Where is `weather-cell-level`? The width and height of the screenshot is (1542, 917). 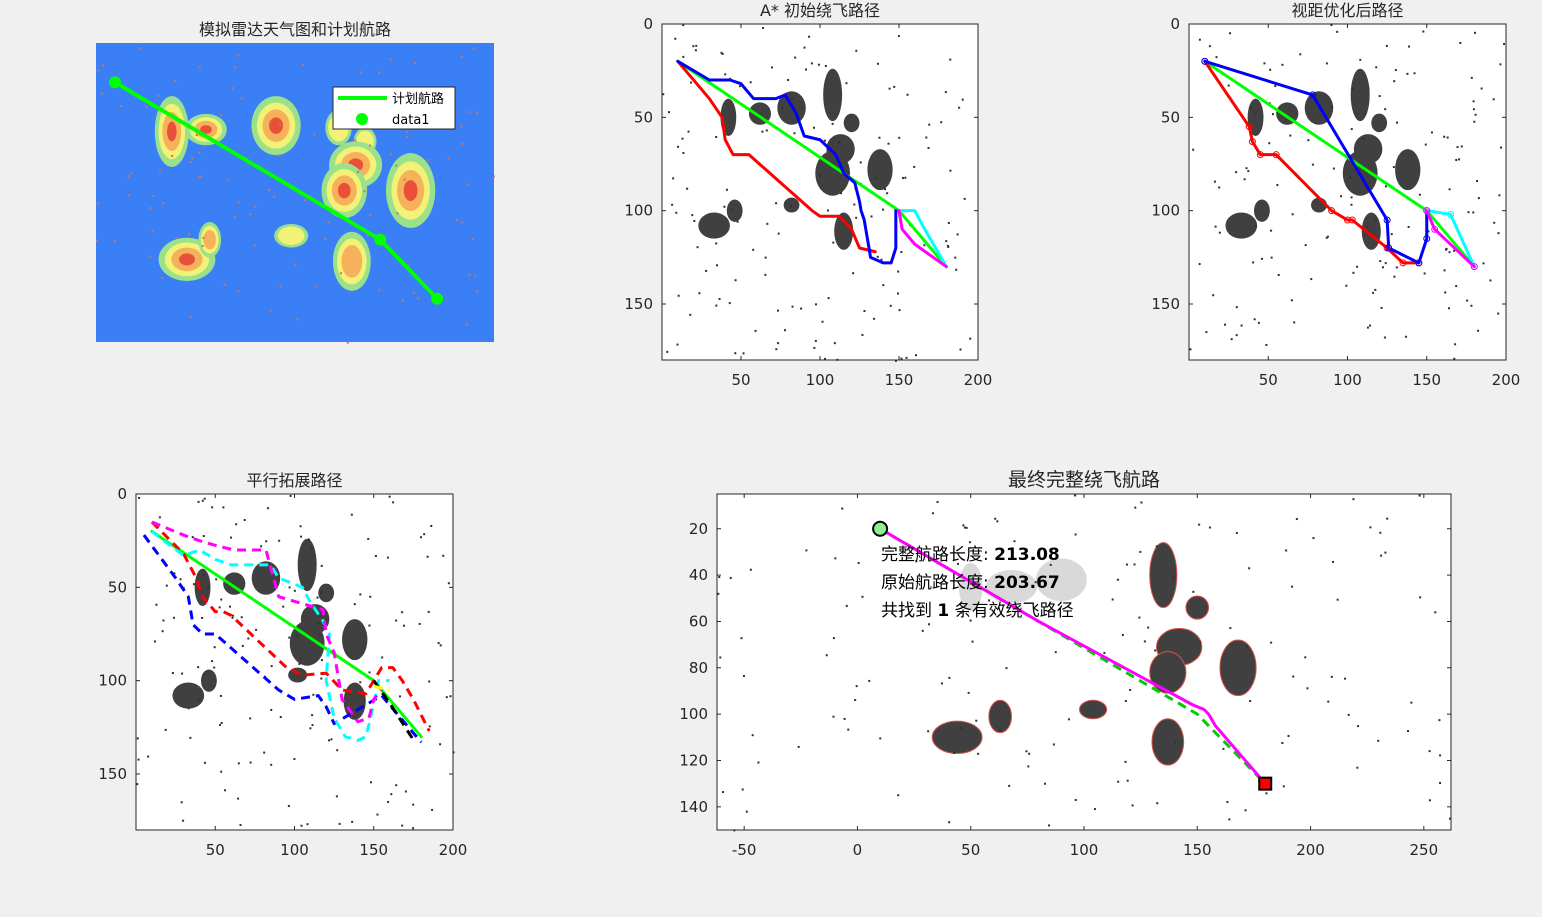 weather-cell-level is located at coordinates (172, 131).